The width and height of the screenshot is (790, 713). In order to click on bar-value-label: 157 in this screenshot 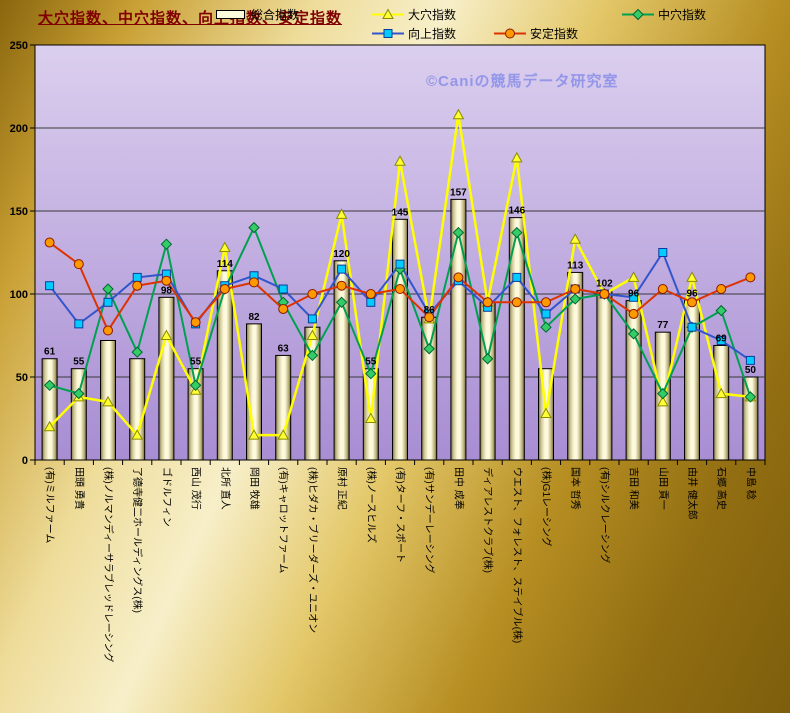, I will do `click(458, 192)`.